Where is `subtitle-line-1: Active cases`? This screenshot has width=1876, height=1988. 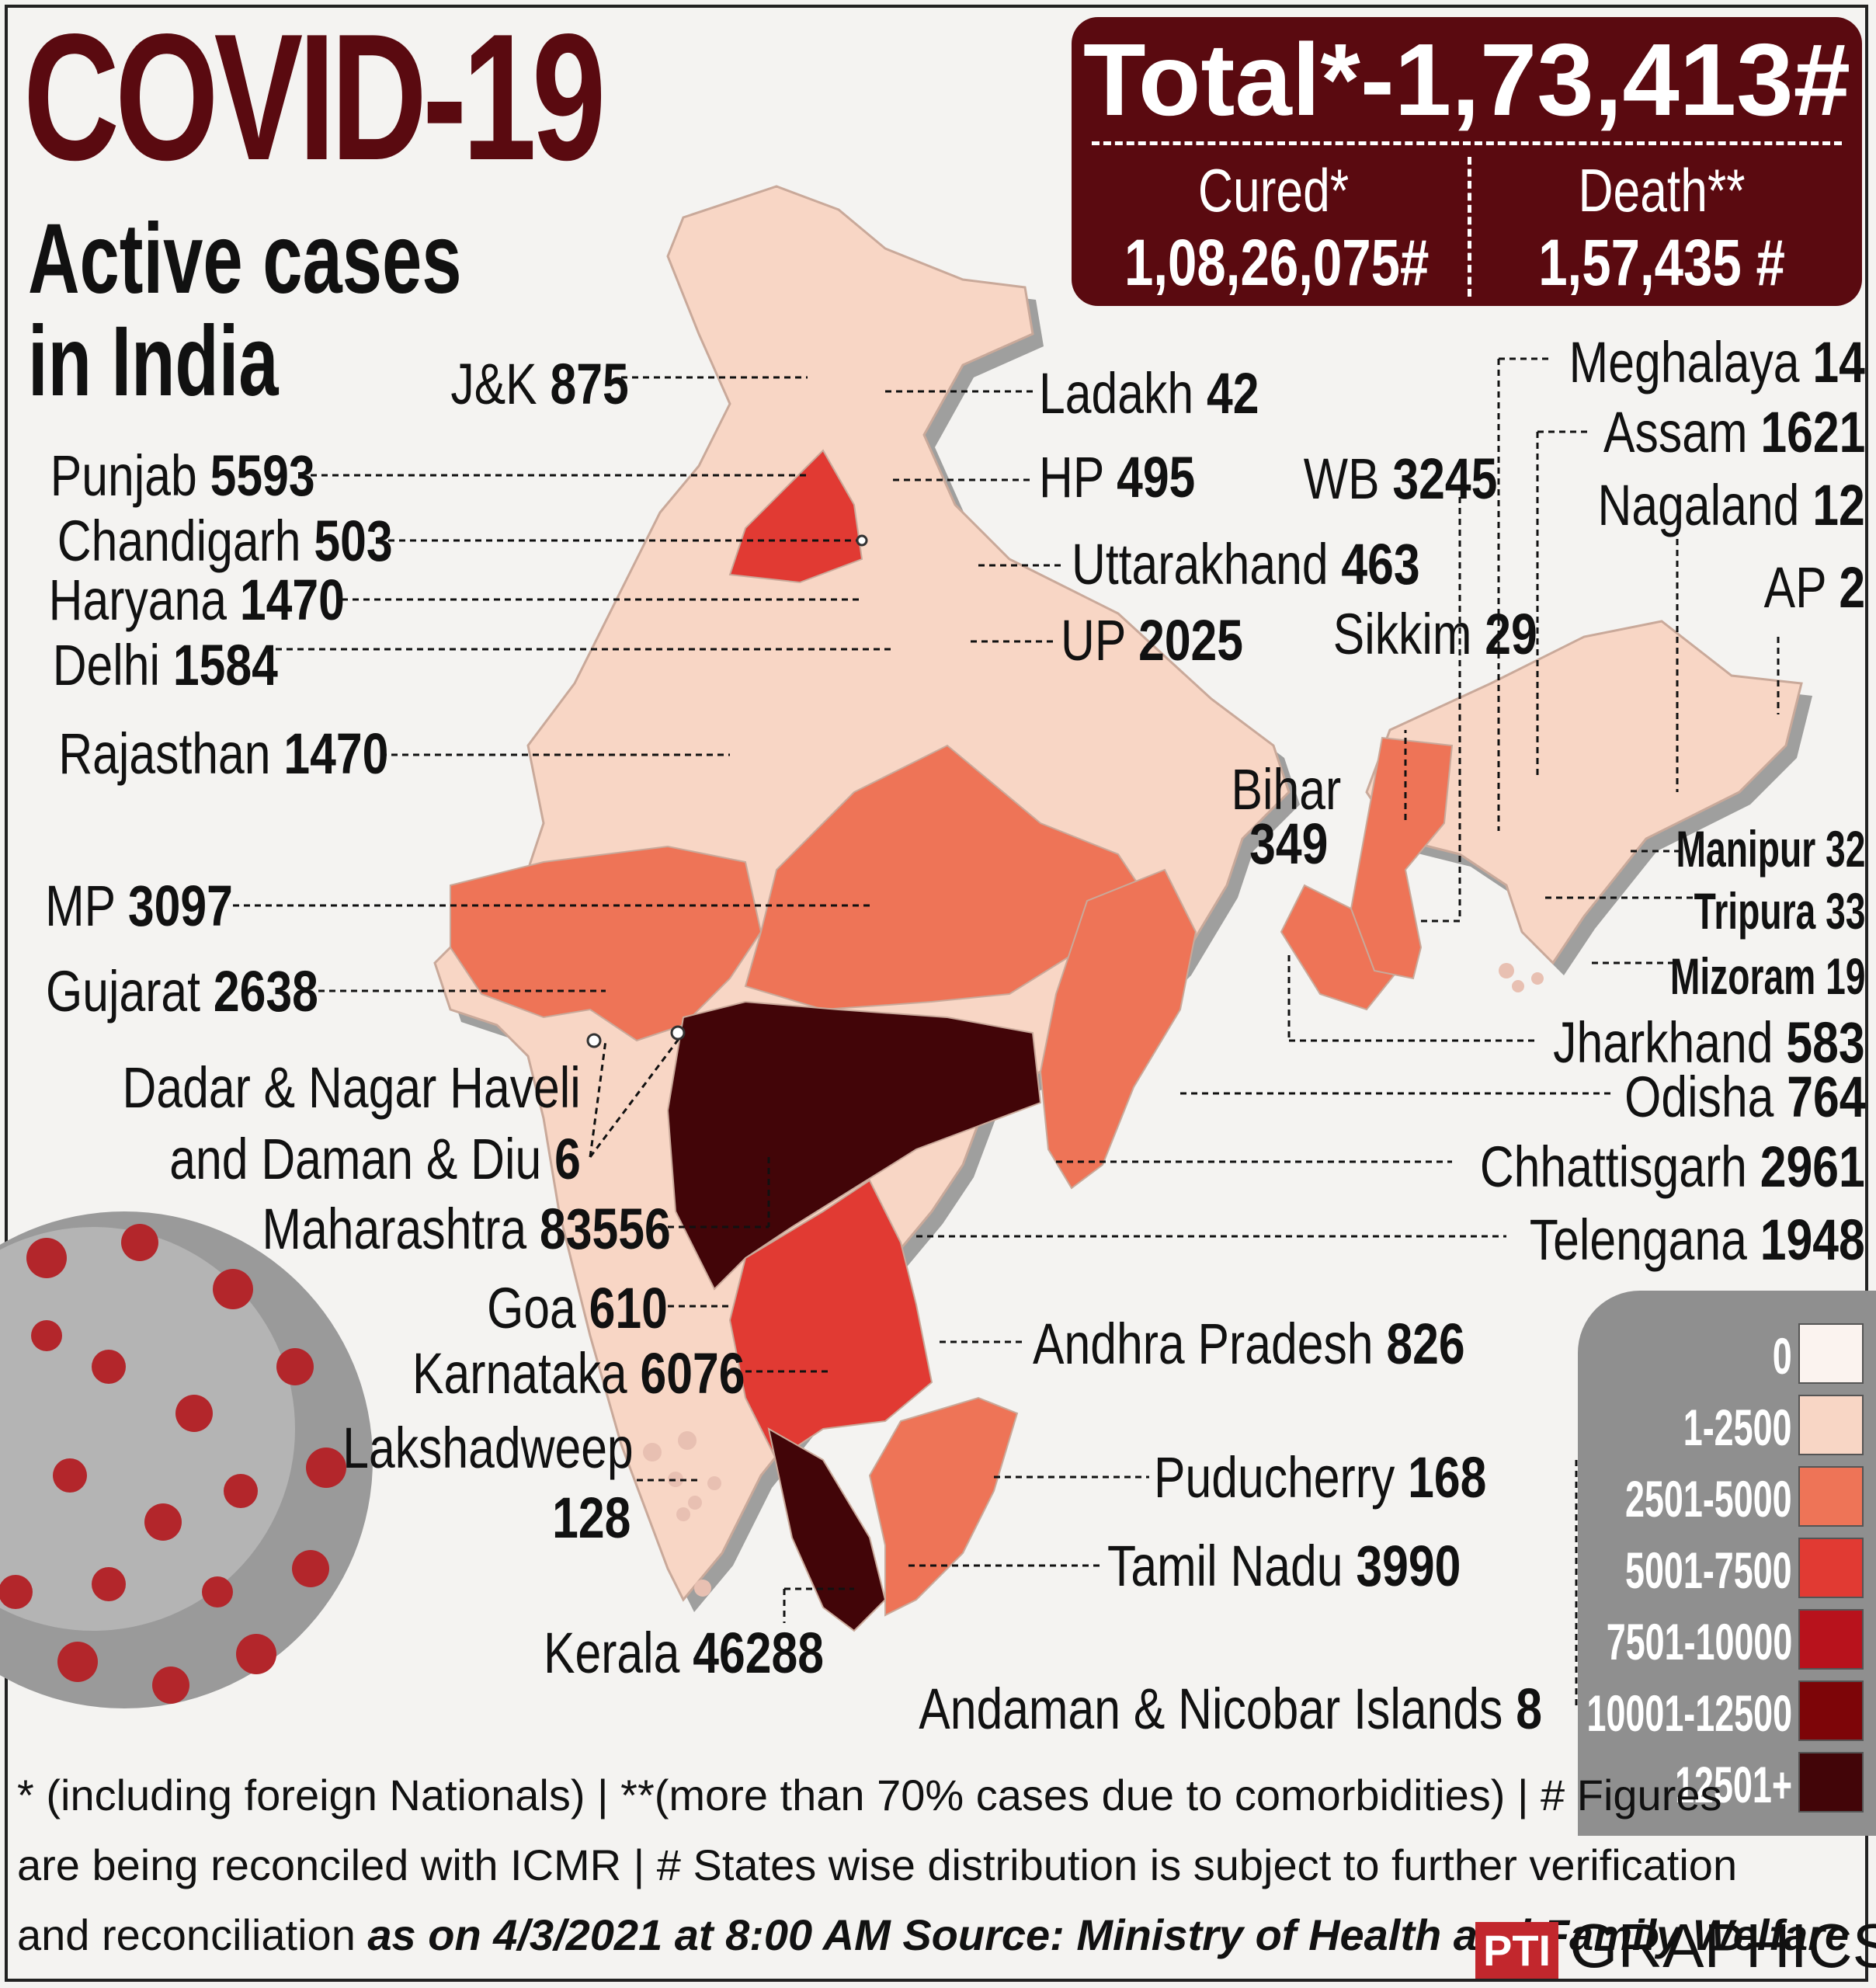 subtitle-line-1: Active cases is located at coordinates (245, 259).